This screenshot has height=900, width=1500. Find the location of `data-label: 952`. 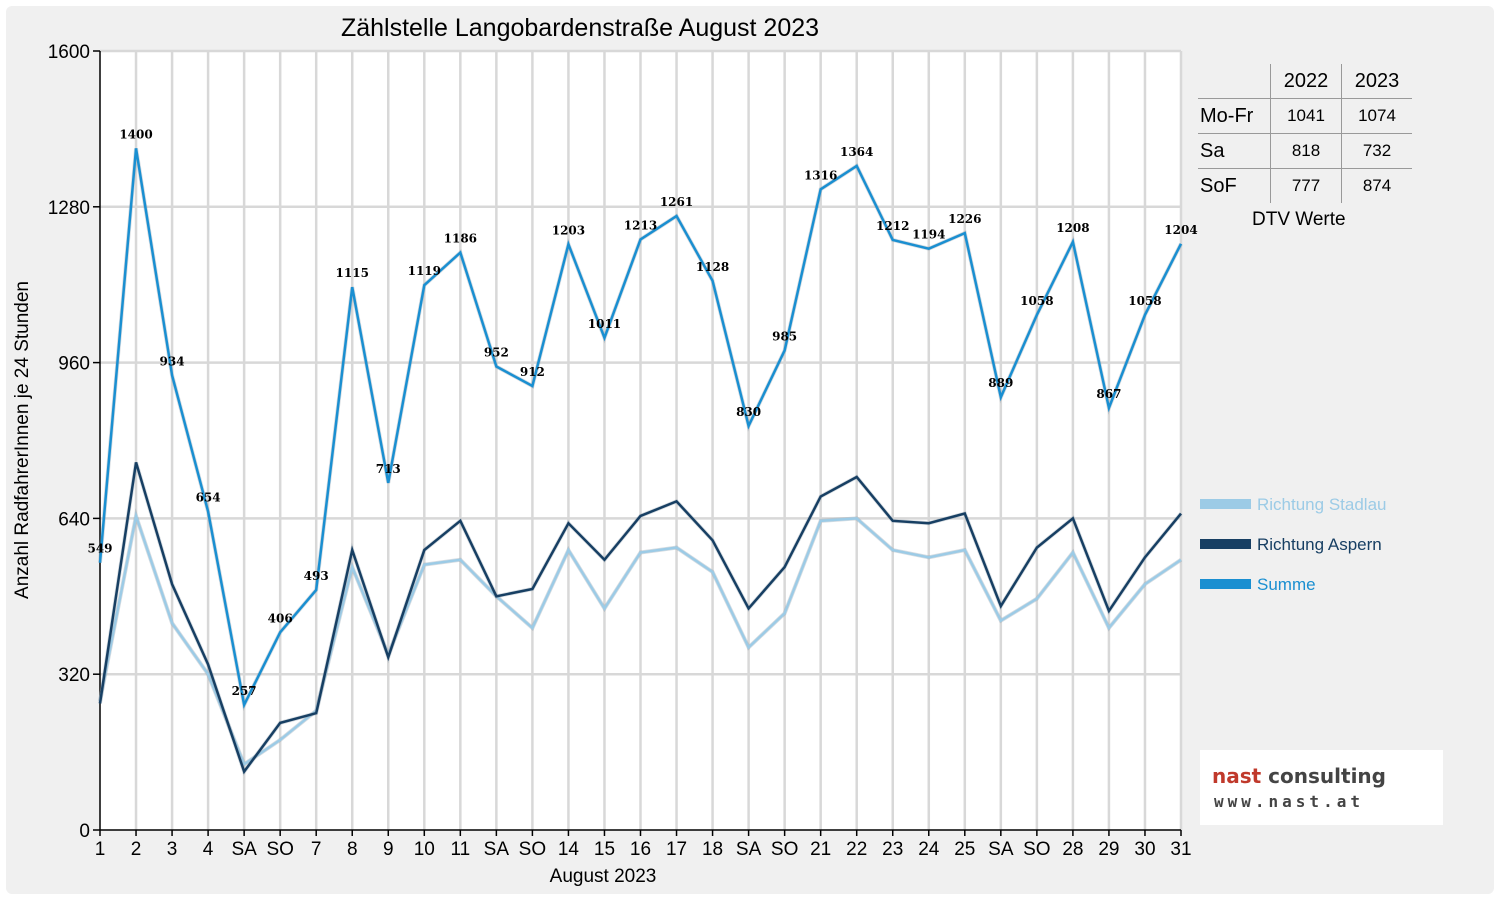

data-label: 952 is located at coordinates (496, 352).